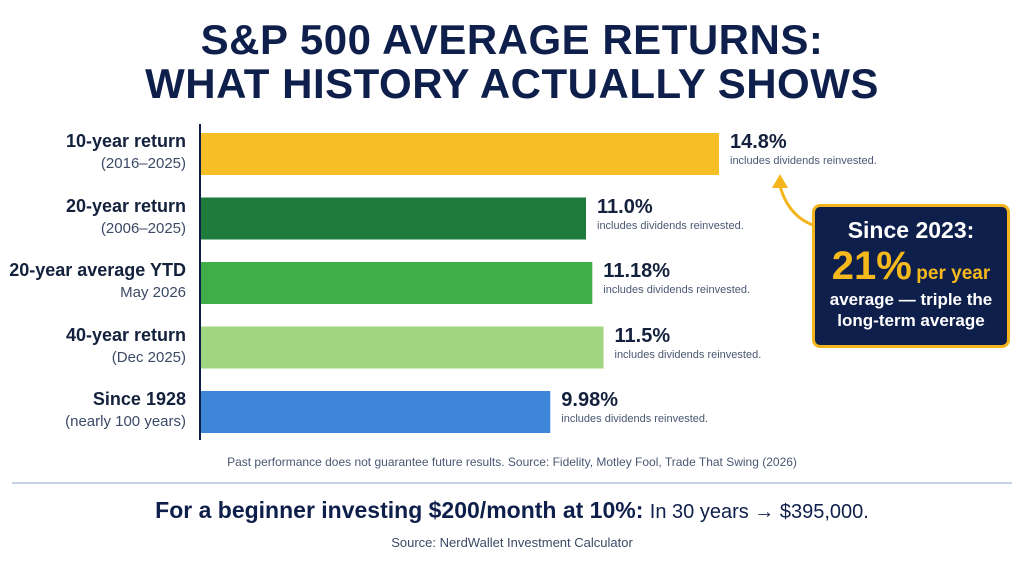  Describe the element at coordinates (871, 266) in the screenshot. I see `callout-big-value: 21%` at that location.